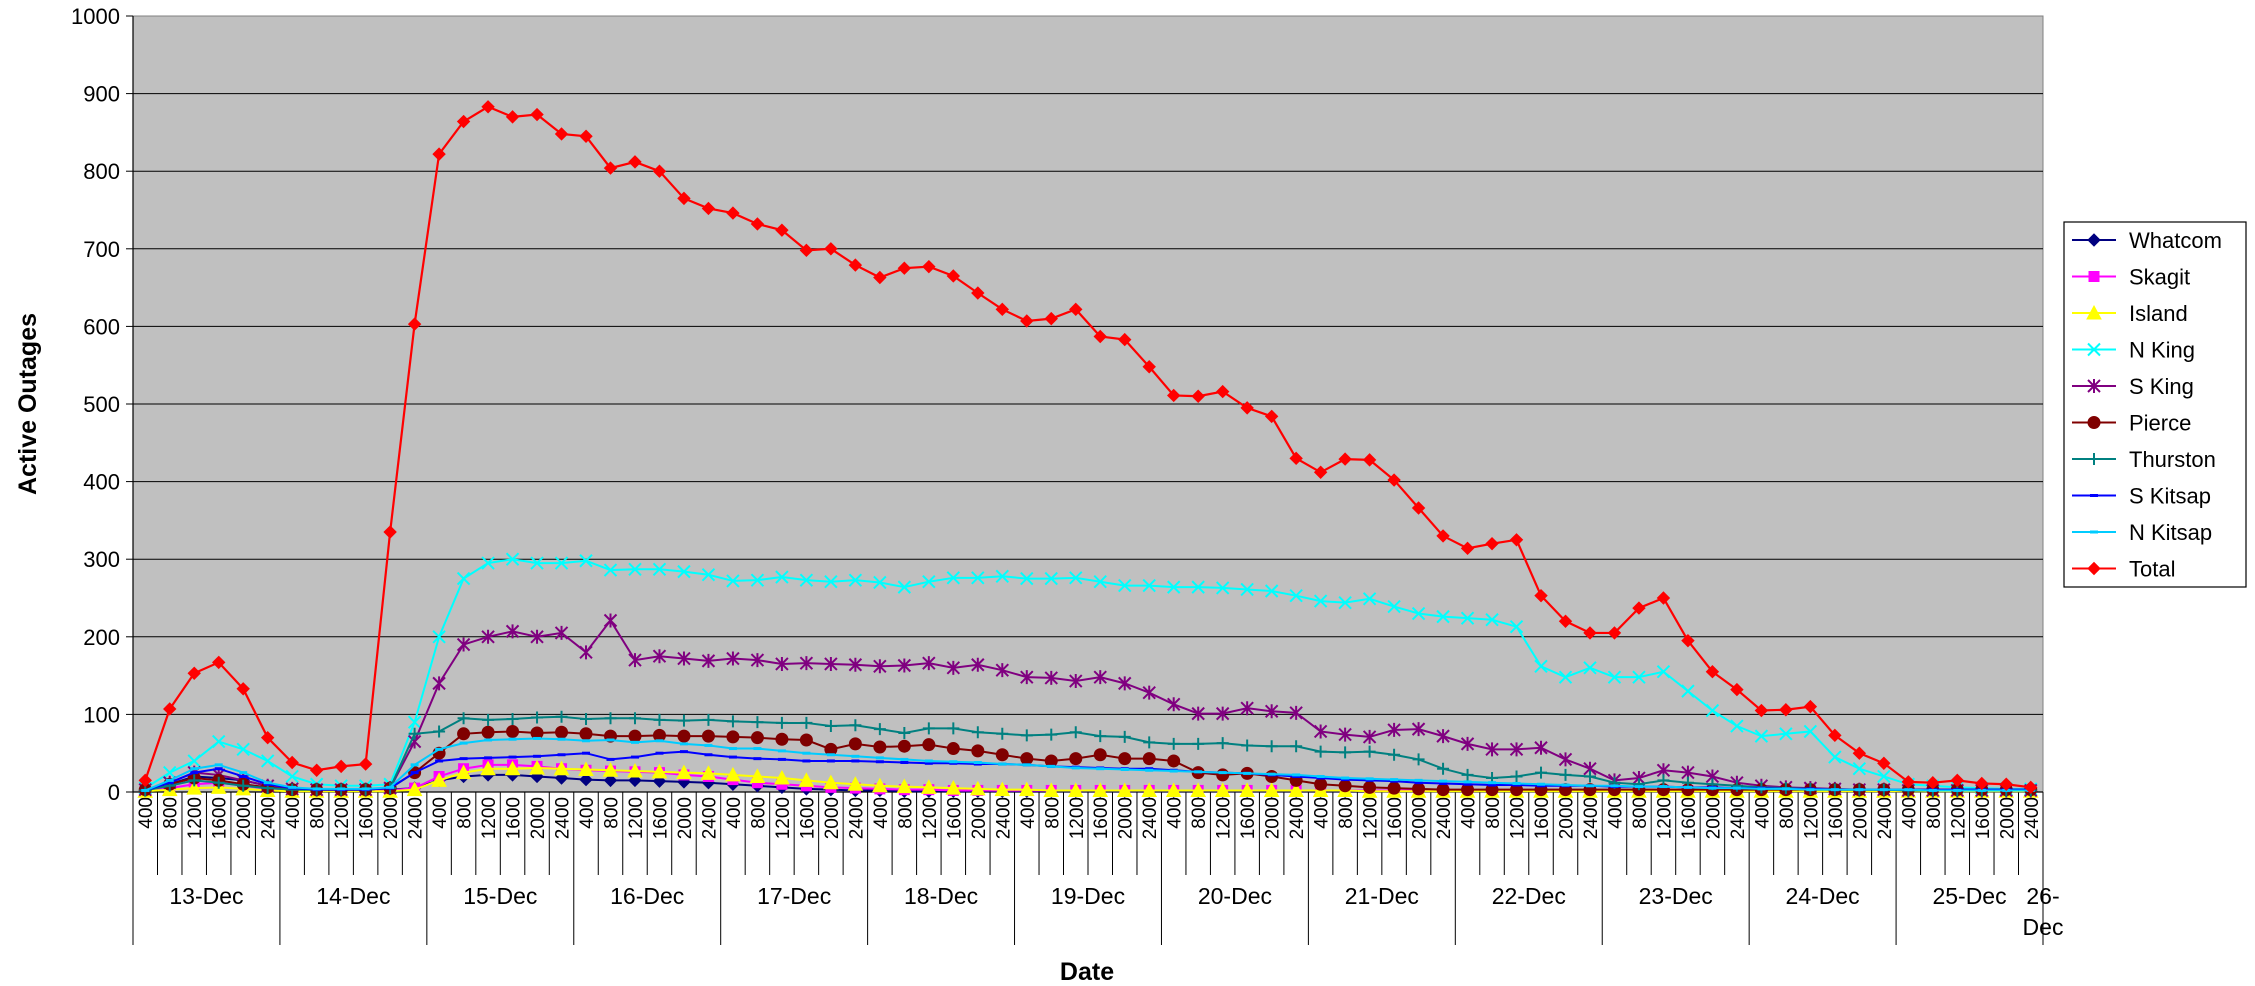 Image resolution: width=2255 pixels, height=986 pixels. I want to click on day-label: 20-Dec, so click(1235, 896).